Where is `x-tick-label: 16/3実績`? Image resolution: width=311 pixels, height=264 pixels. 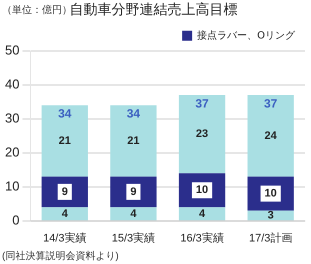
x-tick-label: 16/3実績 is located at coordinates (202, 237).